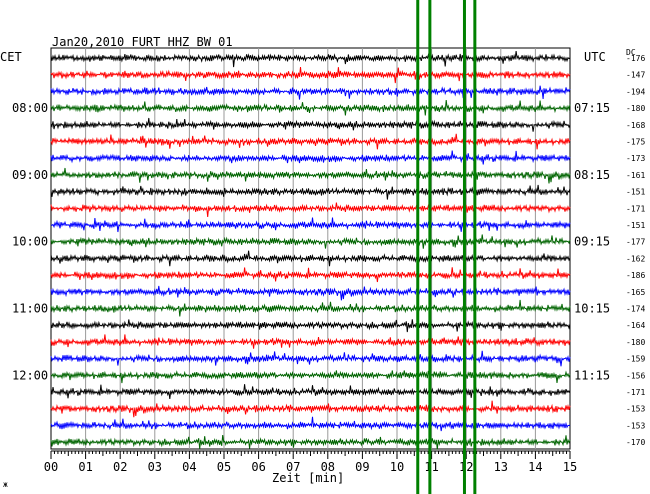 The height and width of the screenshot is (494, 650). I want to click on dc-offset-label: -175, so click(635, 142).